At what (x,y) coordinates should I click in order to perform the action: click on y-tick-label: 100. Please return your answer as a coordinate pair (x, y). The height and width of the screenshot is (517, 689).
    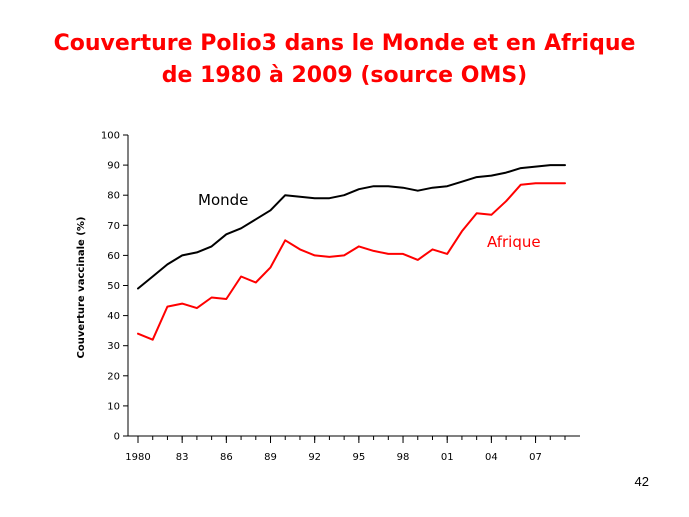
    Looking at the image, I should click on (110, 136).